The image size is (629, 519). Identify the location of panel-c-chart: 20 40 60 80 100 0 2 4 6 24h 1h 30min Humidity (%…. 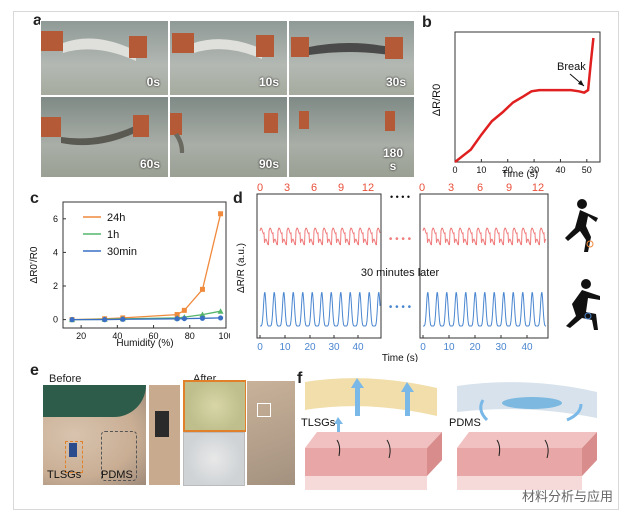
(129, 275).